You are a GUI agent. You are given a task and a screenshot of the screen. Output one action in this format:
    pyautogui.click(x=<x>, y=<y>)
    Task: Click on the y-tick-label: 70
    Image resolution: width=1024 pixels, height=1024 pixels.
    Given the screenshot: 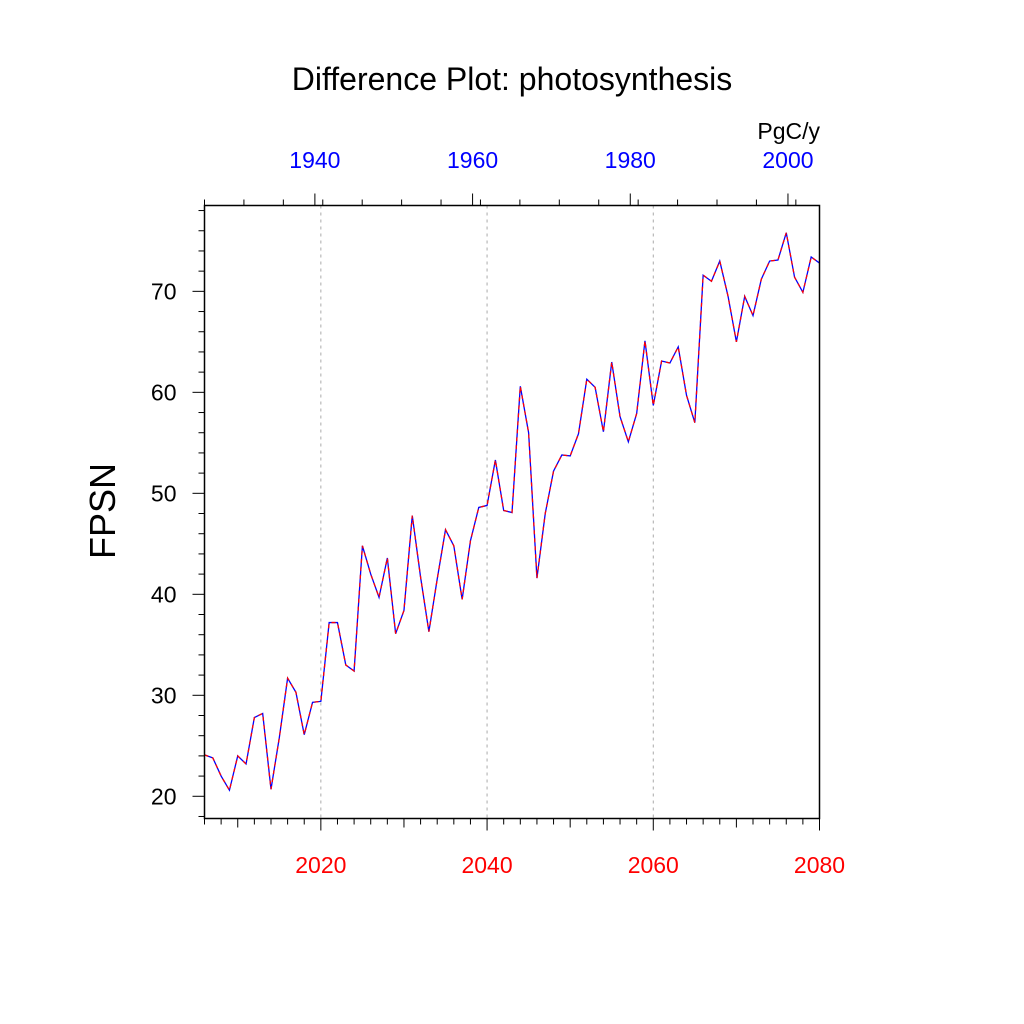 What is the action you would take?
    pyautogui.click(x=164, y=291)
    